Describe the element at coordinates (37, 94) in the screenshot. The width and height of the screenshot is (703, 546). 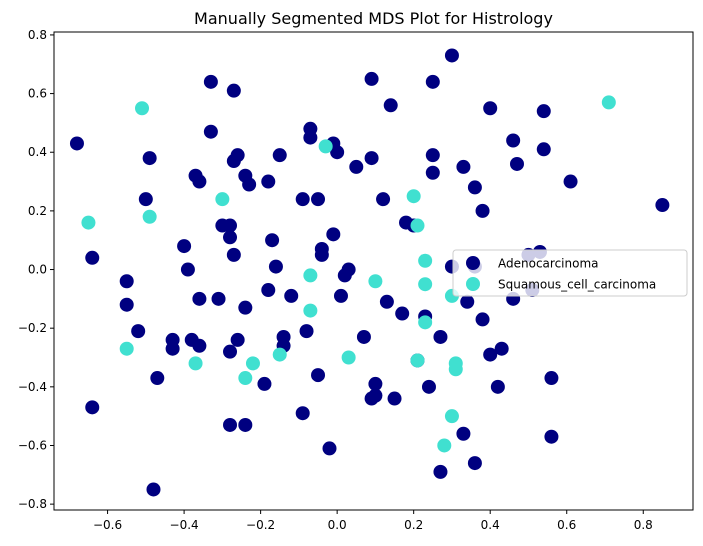
I see `y-tick-label: 0.6` at that location.